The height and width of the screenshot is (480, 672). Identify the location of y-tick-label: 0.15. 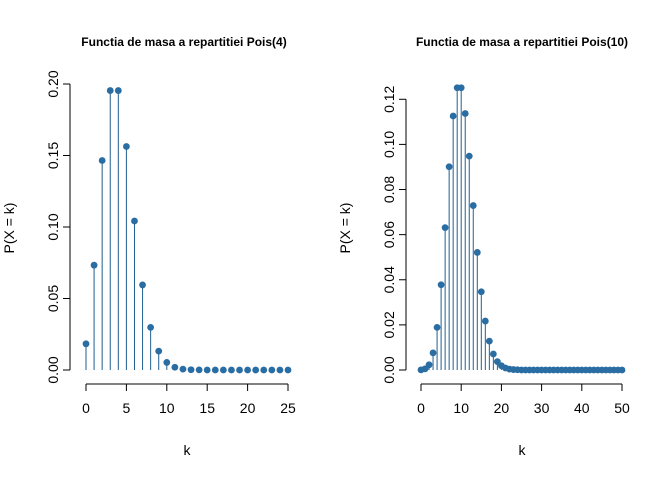
(53, 155).